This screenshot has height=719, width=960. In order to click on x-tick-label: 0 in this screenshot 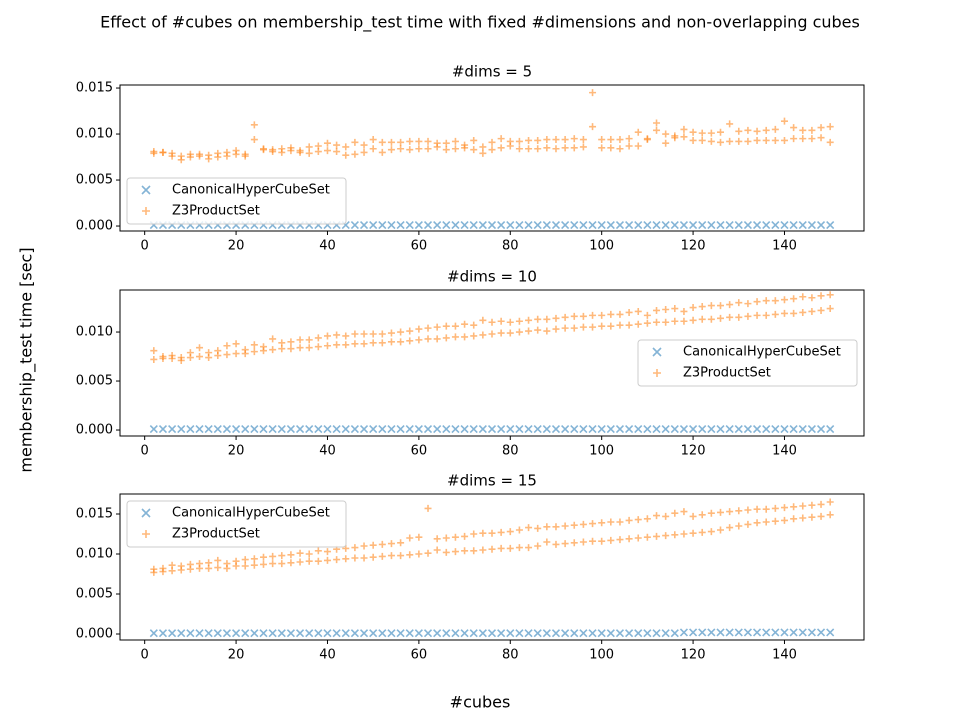, I will do `click(145, 246)`.